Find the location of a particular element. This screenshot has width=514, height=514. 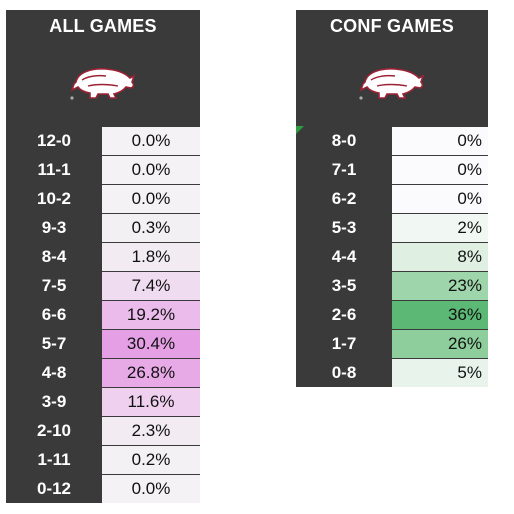

table-row: 7-1 0% is located at coordinates (392, 169).